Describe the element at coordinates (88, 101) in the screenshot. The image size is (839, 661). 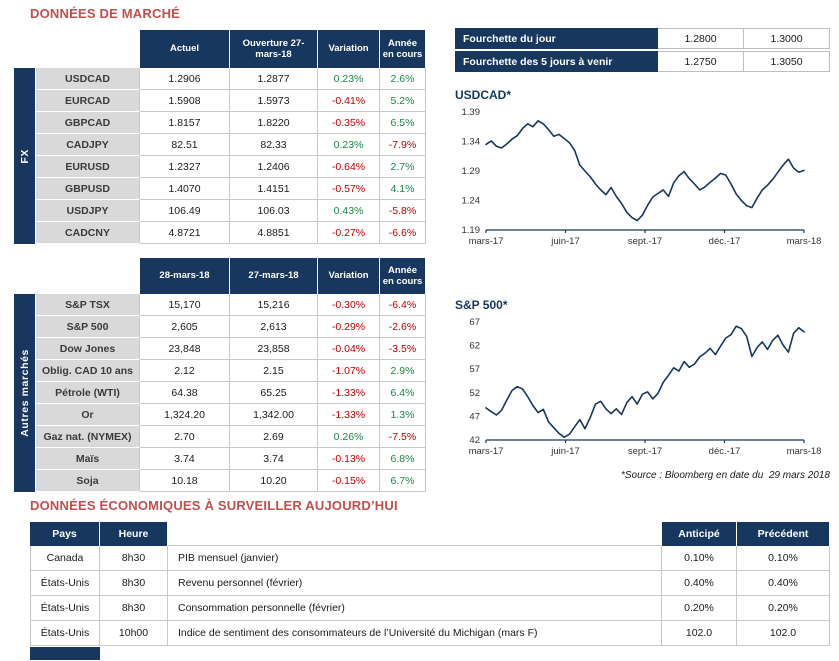
I see `row-label: EURCAD` at that location.